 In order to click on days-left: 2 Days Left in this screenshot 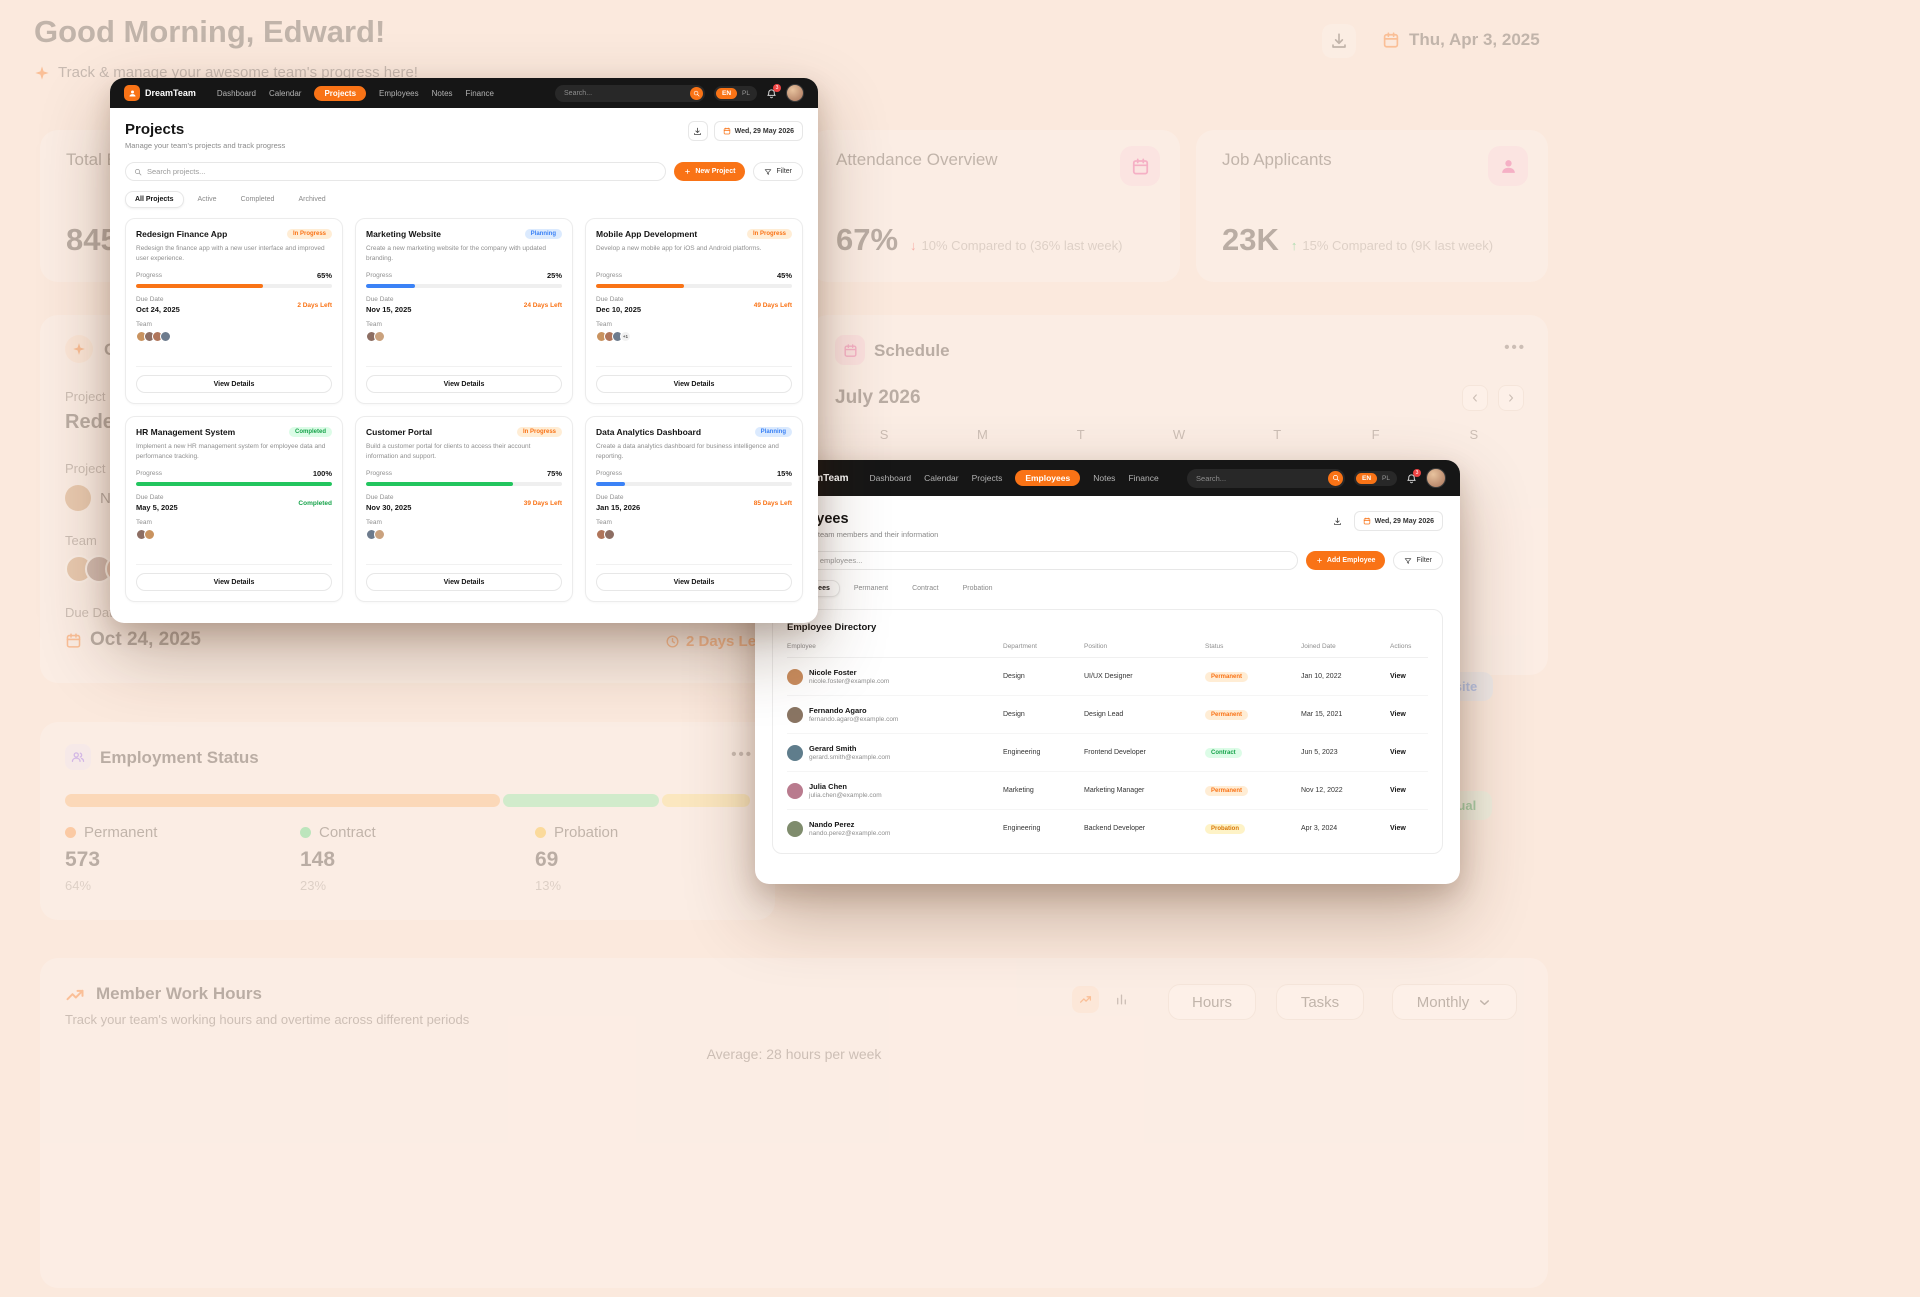, I will do `click(314, 305)`.